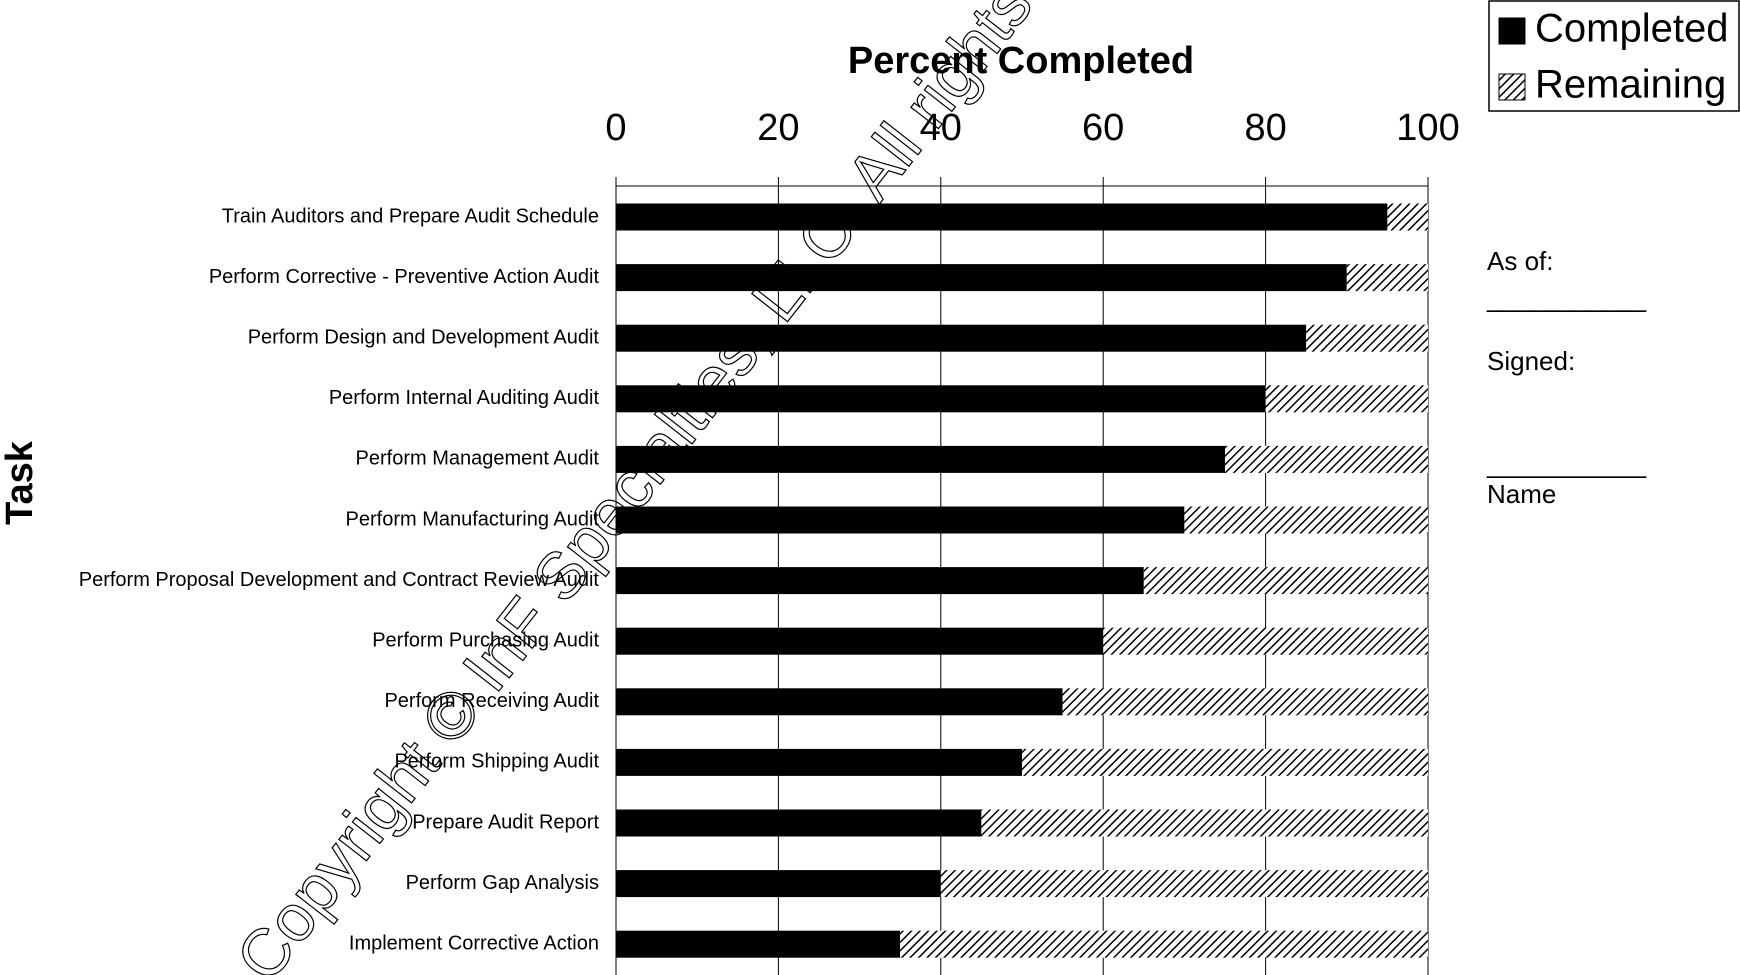 Image resolution: width=1740 pixels, height=975 pixels. What do you see at coordinates (464, 398) in the screenshot?
I see `y-tick-label: Perform Internal Auditing Audit` at bounding box center [464, 398].